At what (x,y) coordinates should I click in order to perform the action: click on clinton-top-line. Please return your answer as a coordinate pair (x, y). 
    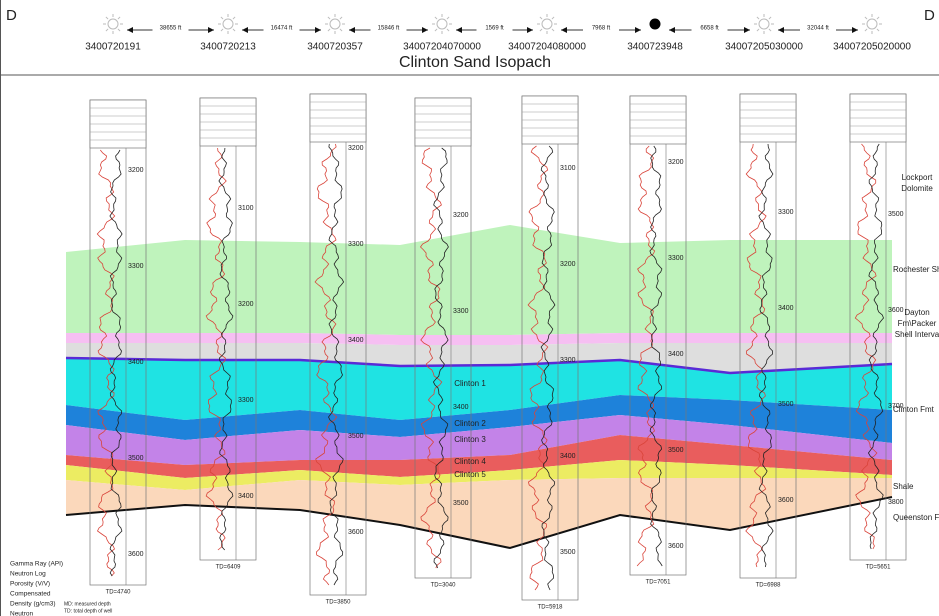
    Looking at the image, I should click on (479, 365).